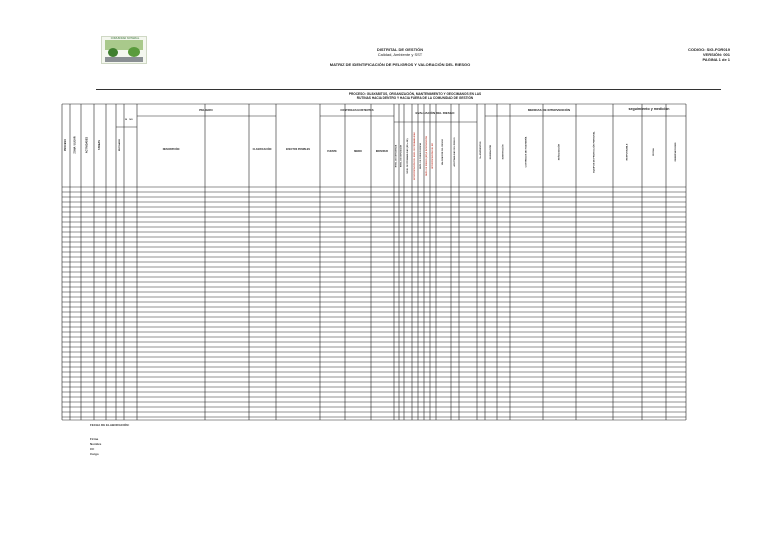 The width and height of the screenshot is (768, 543). I want to click on eval-column-5: NIVEL DE RIESGO (NR) E INTERVENCIÓN, so click(426, 156).